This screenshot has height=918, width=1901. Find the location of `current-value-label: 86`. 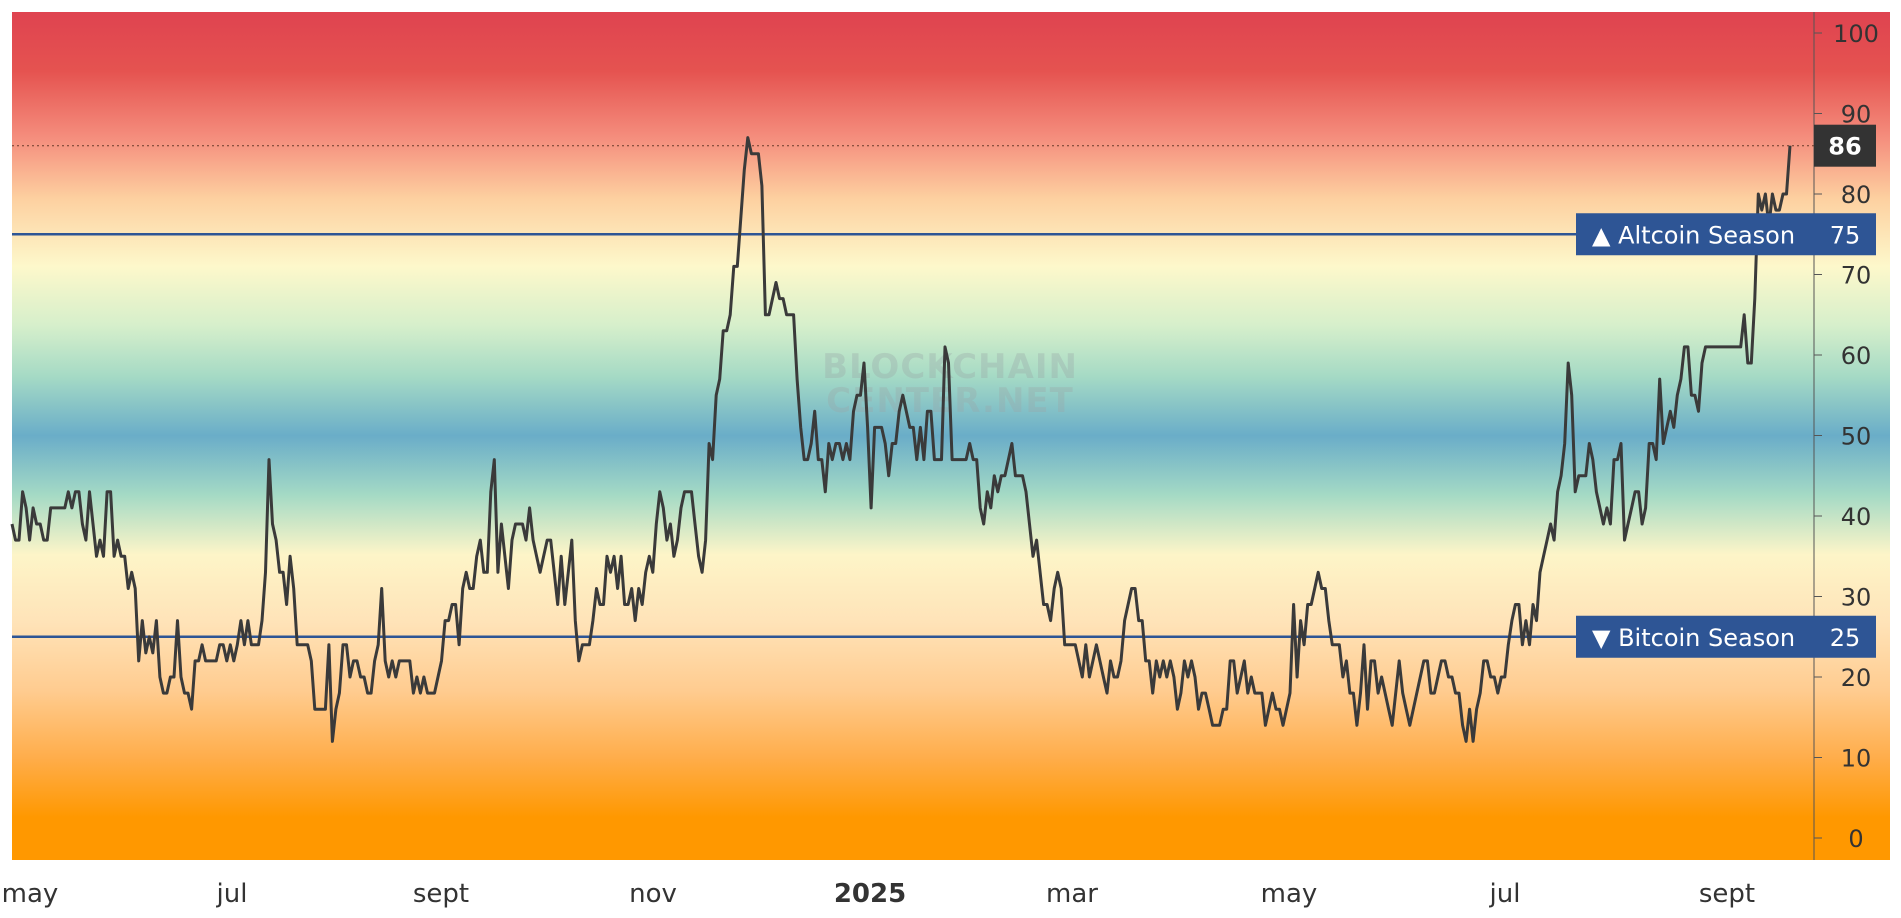

current-value-label: 86 is located at coordinates (1844, 147).